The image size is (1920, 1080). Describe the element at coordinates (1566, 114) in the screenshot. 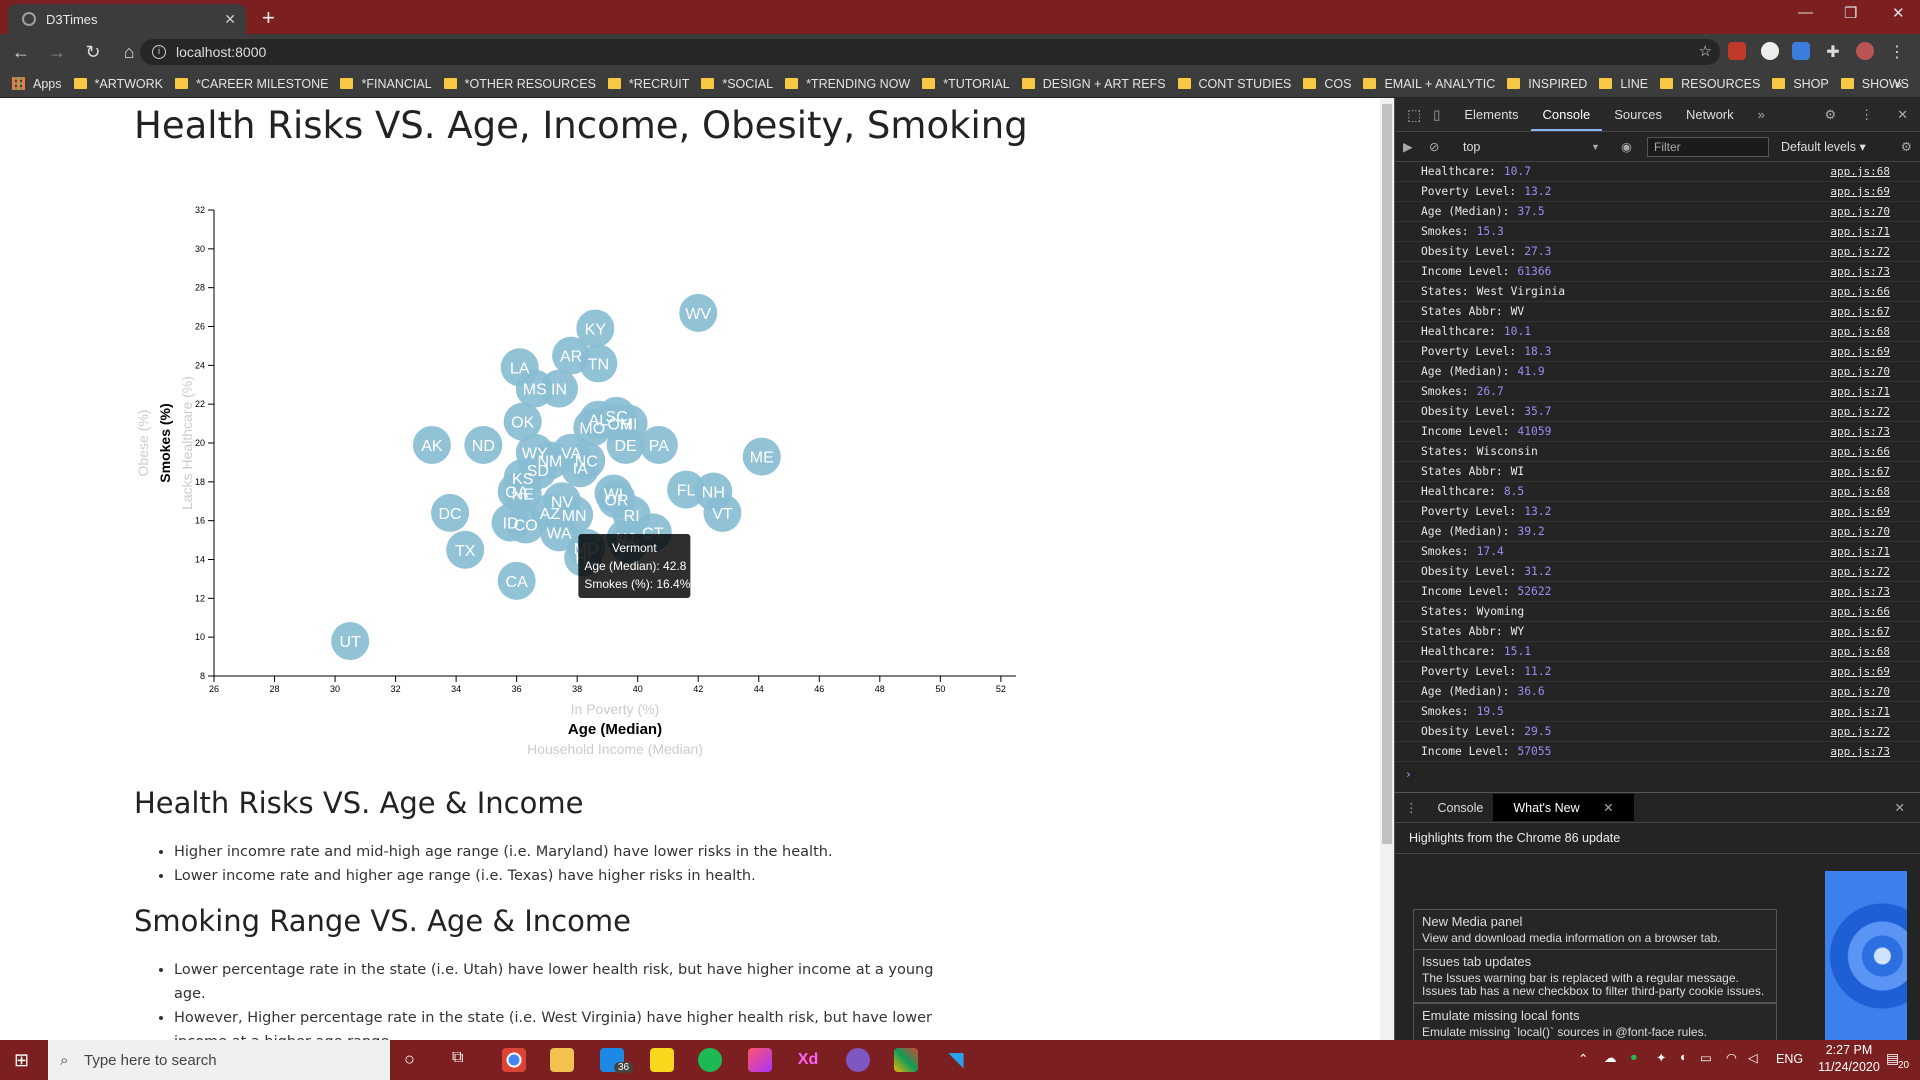

I see `tab-console: Console` at that location.